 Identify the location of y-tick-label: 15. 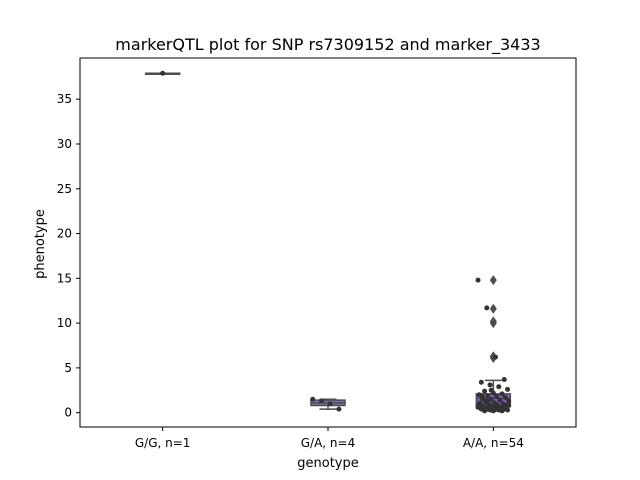
(64, 278).